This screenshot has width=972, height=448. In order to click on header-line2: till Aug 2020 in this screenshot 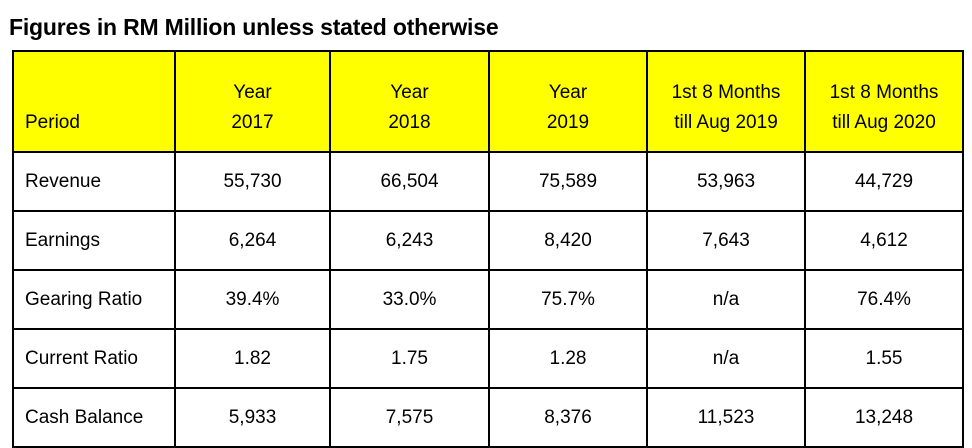, I will do `click(884, 122)`.